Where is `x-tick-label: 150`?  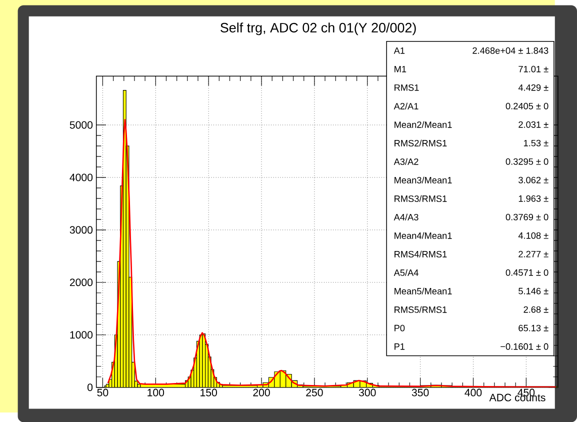 x-tick-label: 150 is located at coordinates (208, 392).